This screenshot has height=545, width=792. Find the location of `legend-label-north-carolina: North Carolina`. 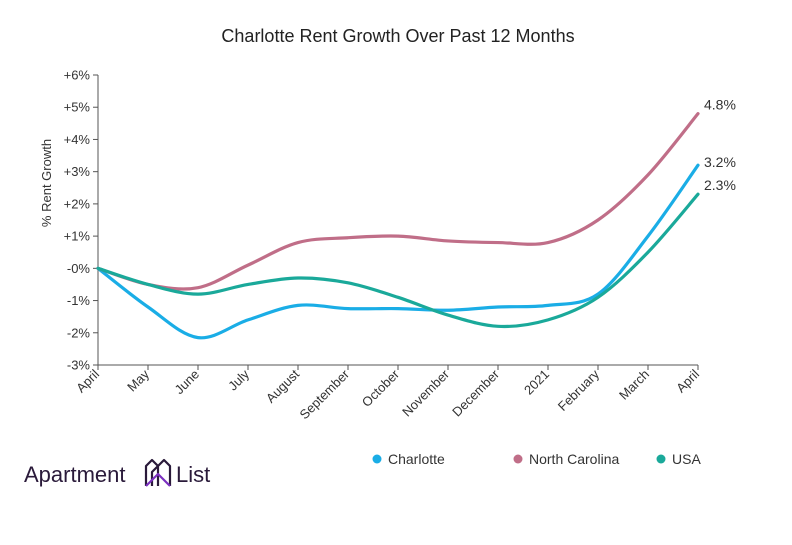

legend-label-north-carolina: North Carolina is located at coordinates (574, 459).